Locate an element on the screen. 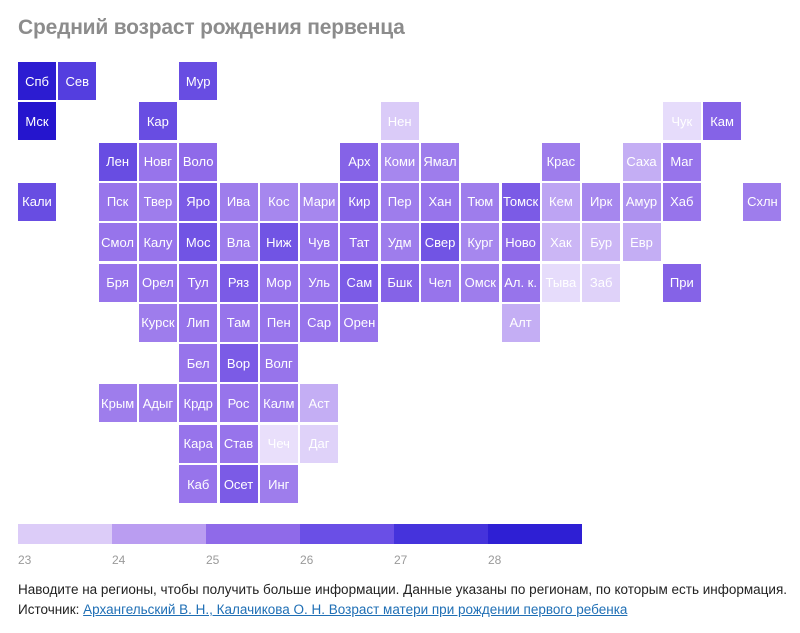 The width and height of the screenshot is (800, 633). scale-tick-label: 28 is located at coordinates (495, 560).